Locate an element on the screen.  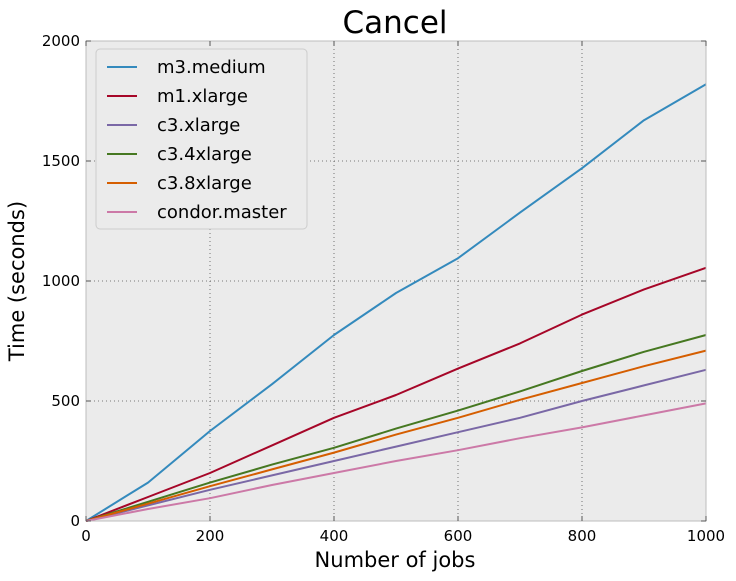
x-tick-label: 0 is located at coordinates (86, 536).